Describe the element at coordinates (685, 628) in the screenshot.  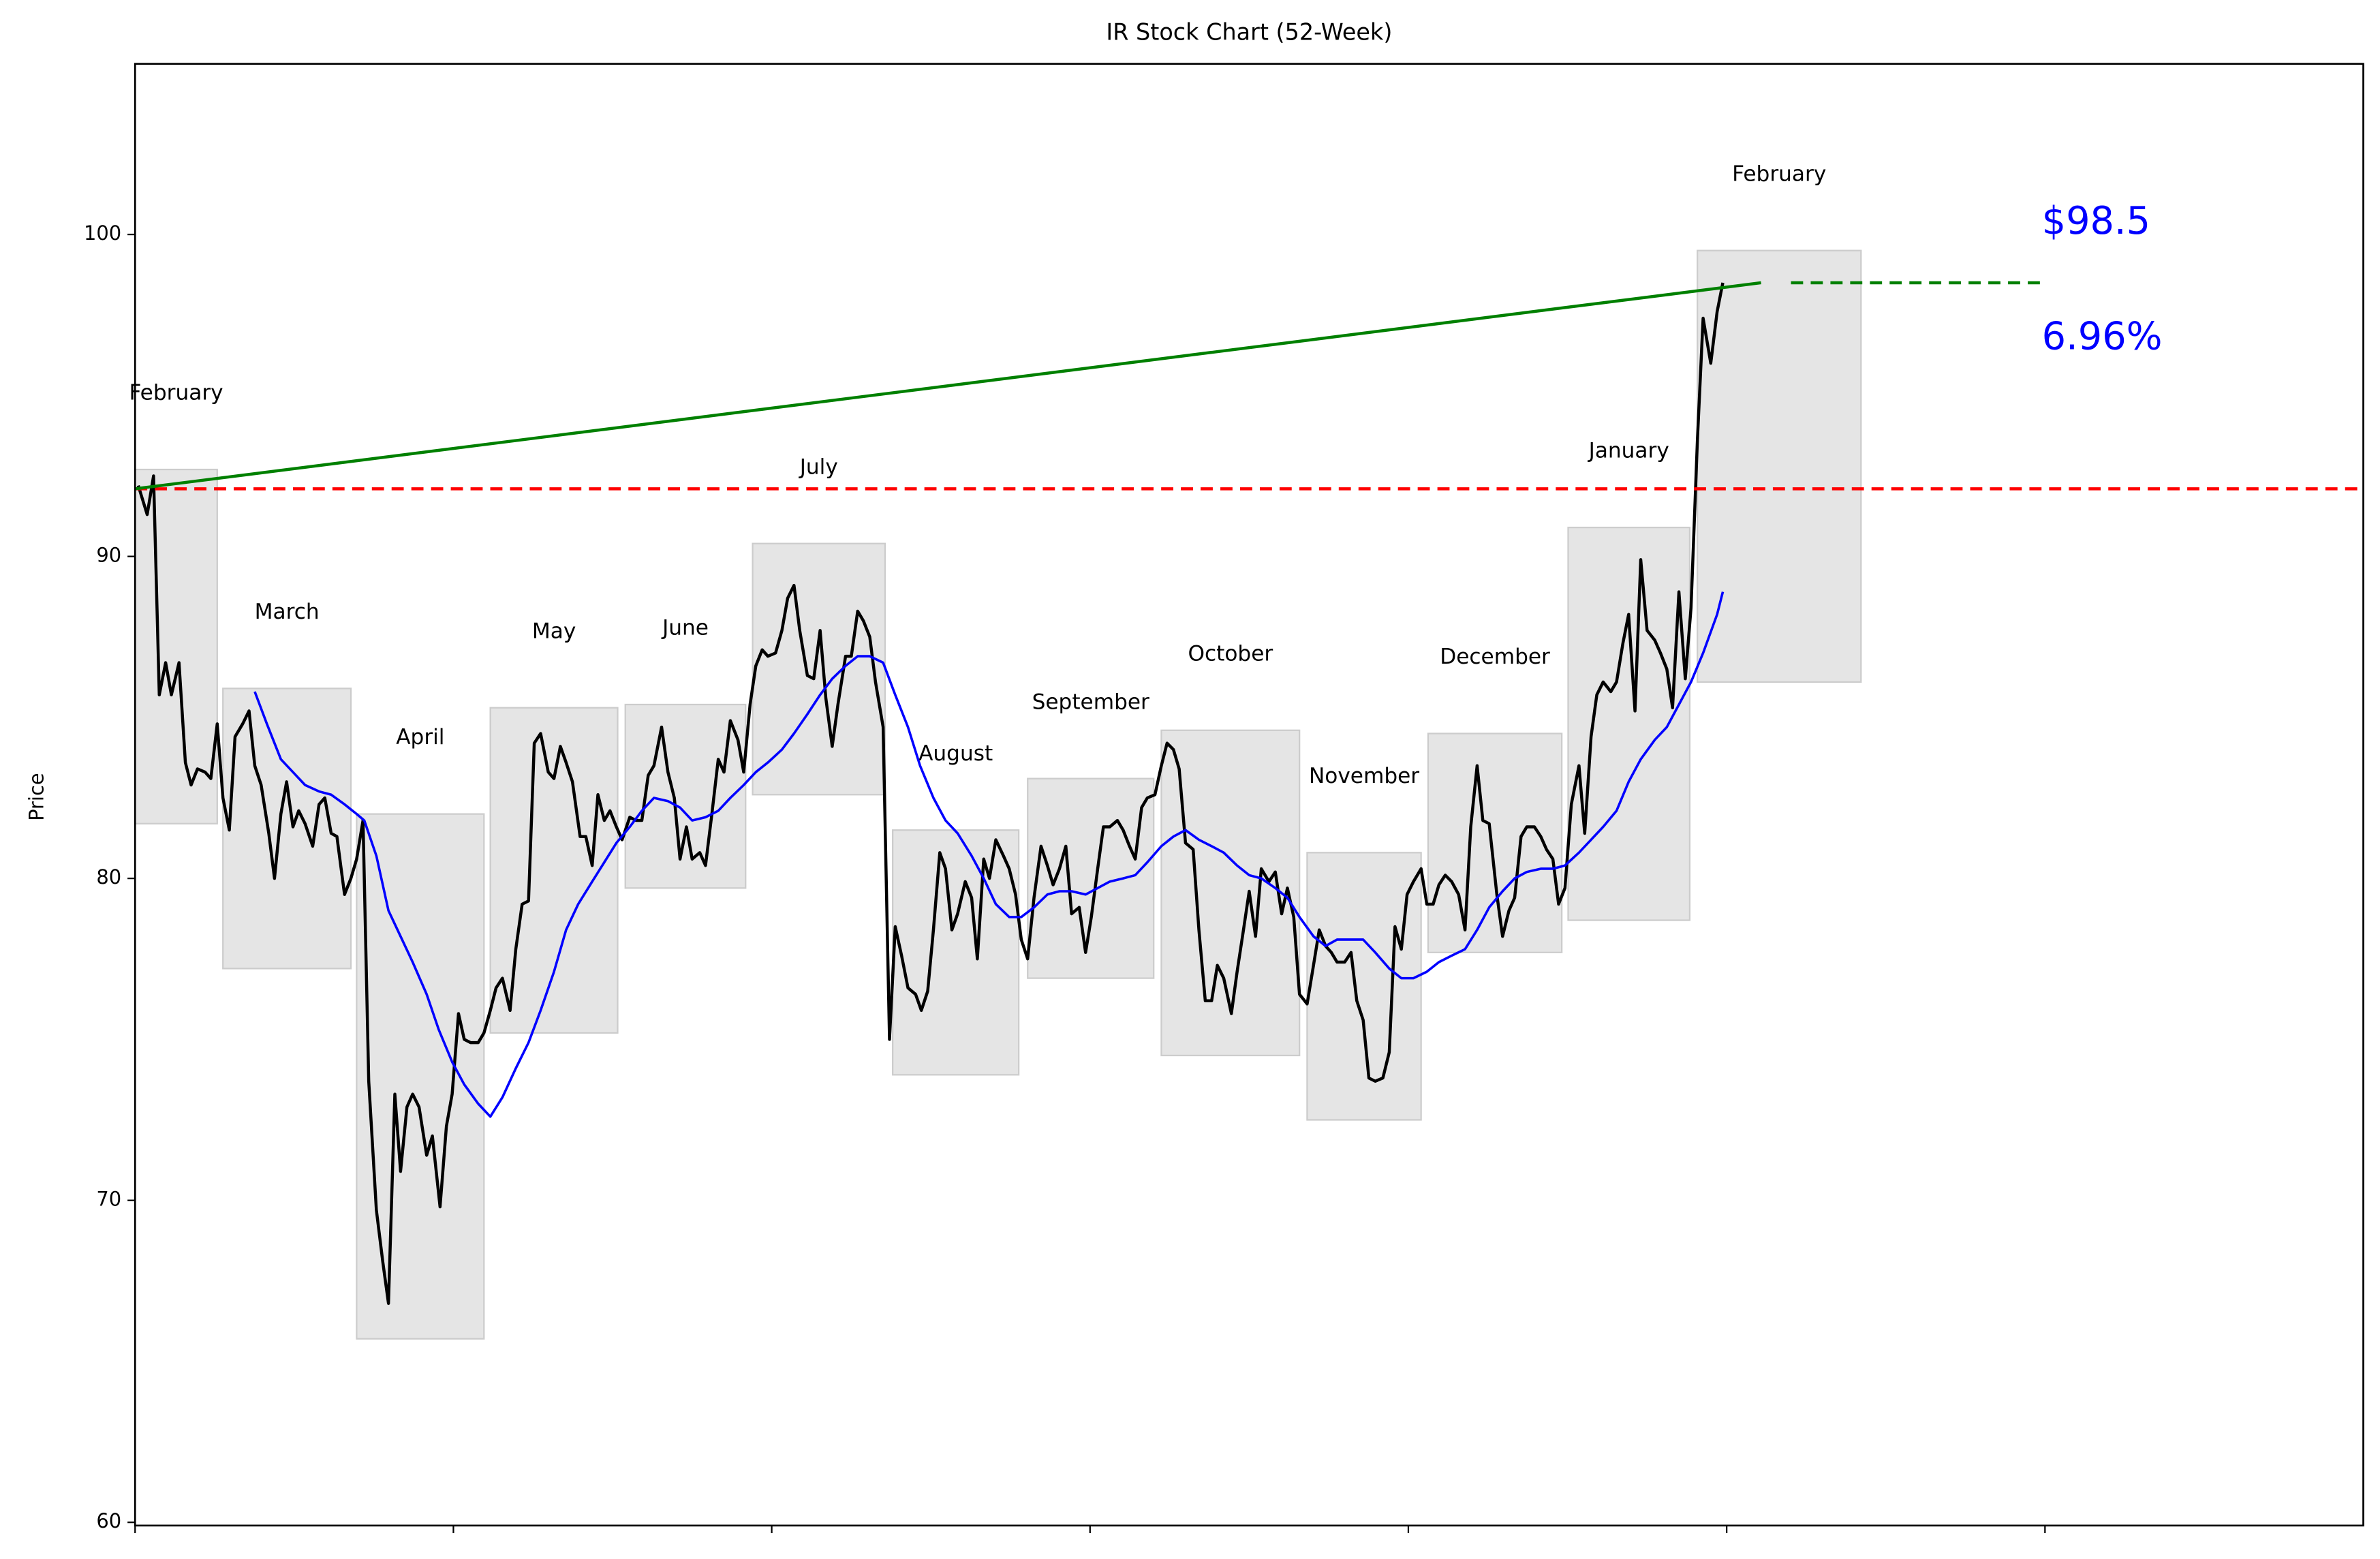
I see `month-label: June` at that location.